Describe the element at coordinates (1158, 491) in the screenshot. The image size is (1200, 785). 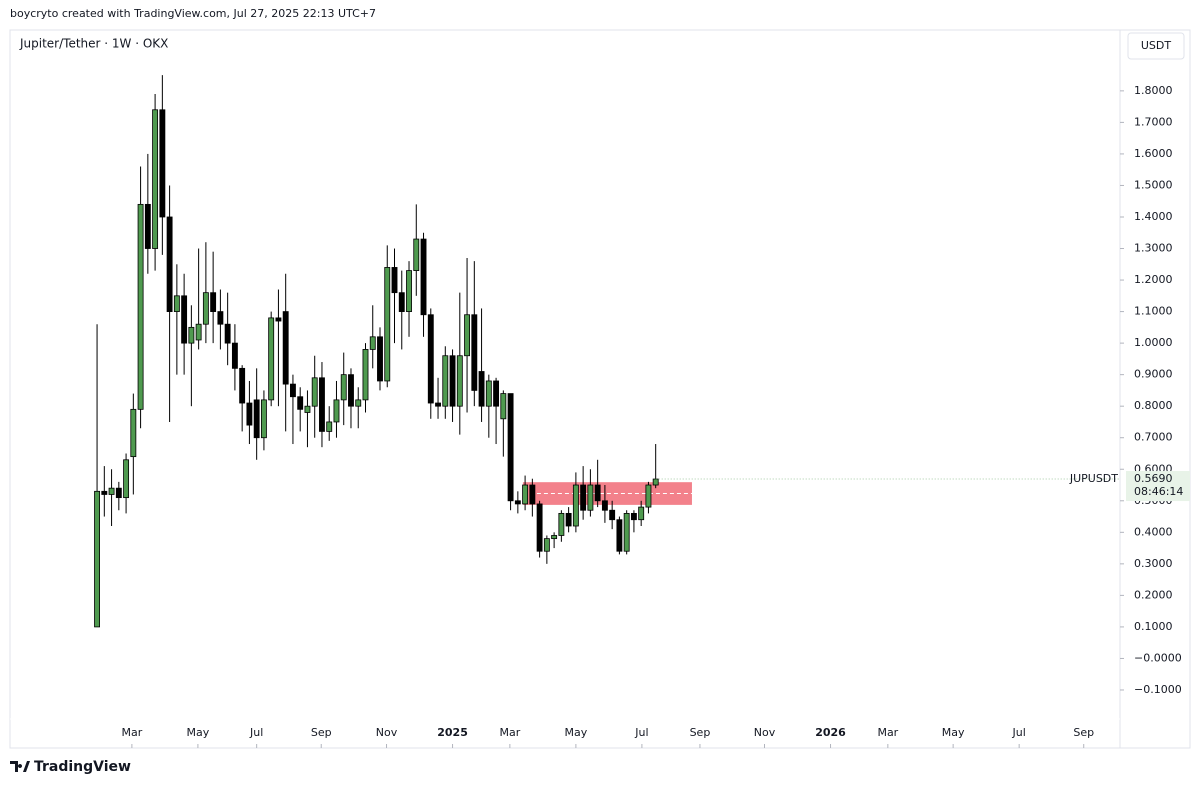
I see `countdown: 08:46:14` at that location.